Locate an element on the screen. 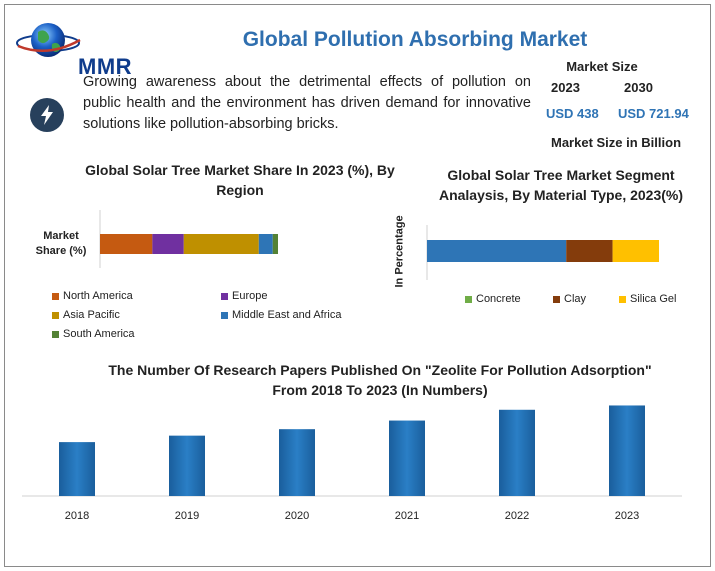 The image size is (715, 571). x-tick-label: 2019 is located at coordinates (187, 516).